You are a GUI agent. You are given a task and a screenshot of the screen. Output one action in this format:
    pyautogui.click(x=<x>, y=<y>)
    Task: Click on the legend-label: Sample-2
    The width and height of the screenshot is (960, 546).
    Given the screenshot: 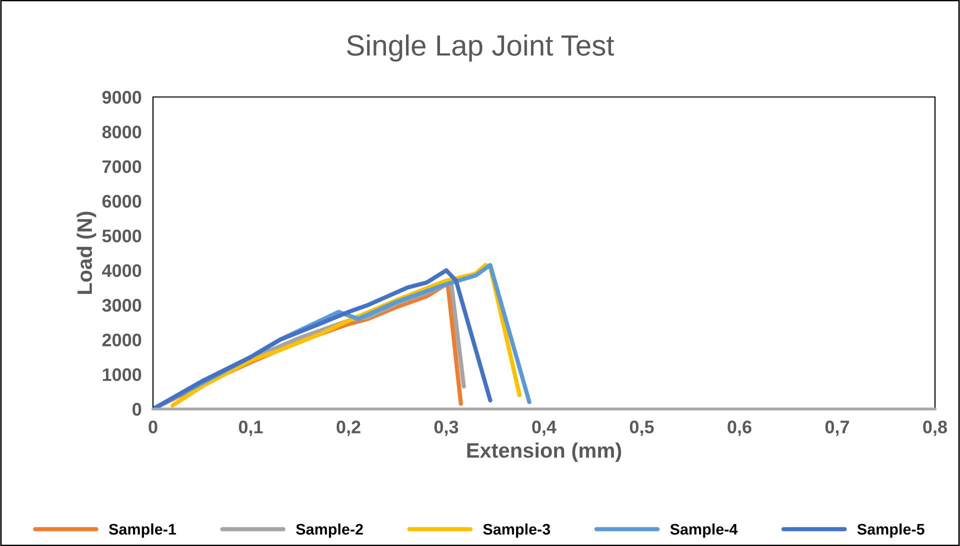 What is the action you would take?
    pyautogui.click(x=329, y=530)
    